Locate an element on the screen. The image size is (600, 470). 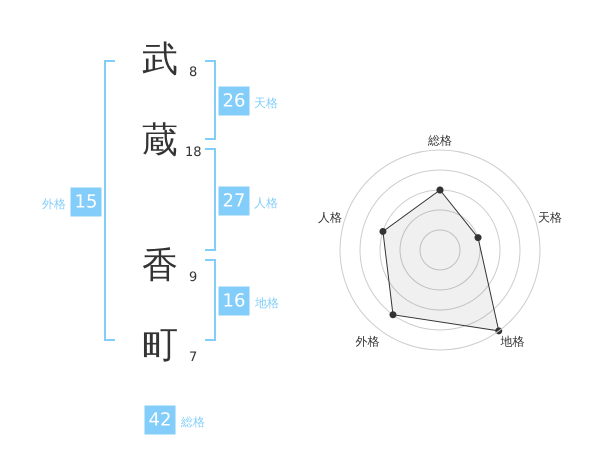
text: 総格 is located at coordinates (192, 422).